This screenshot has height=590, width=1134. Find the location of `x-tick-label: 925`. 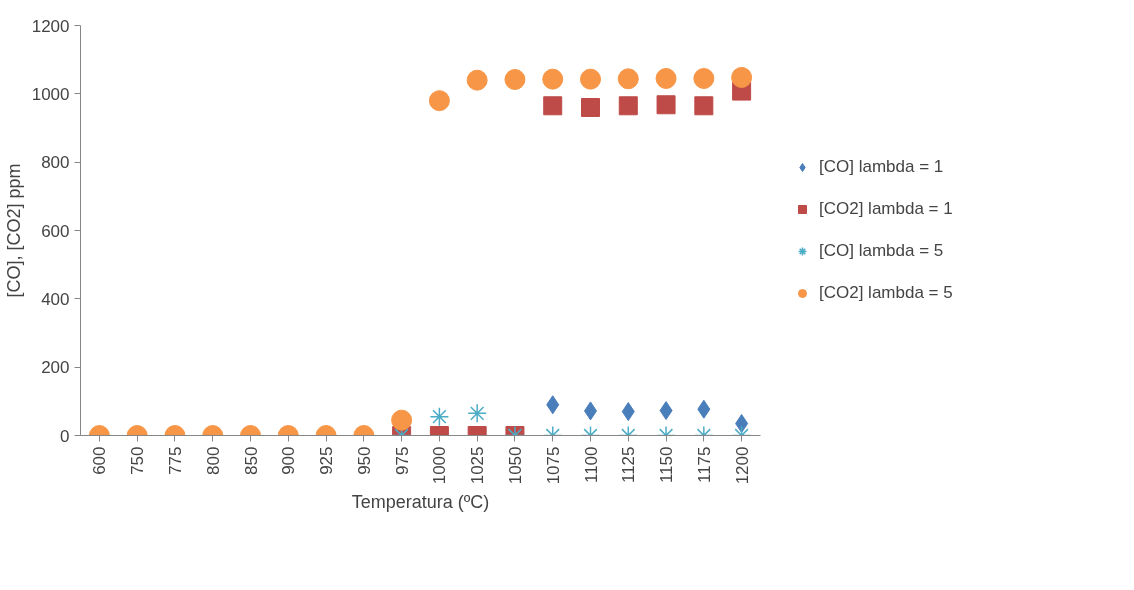

x-tick-label: 925 is located at coordinates (327, 460).